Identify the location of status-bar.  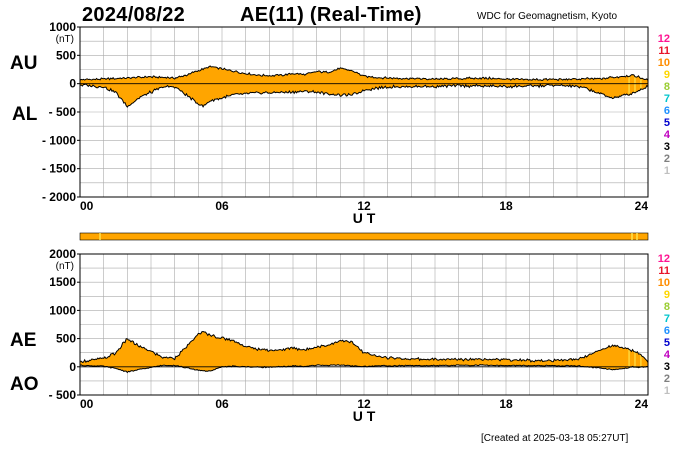
(364, 236).